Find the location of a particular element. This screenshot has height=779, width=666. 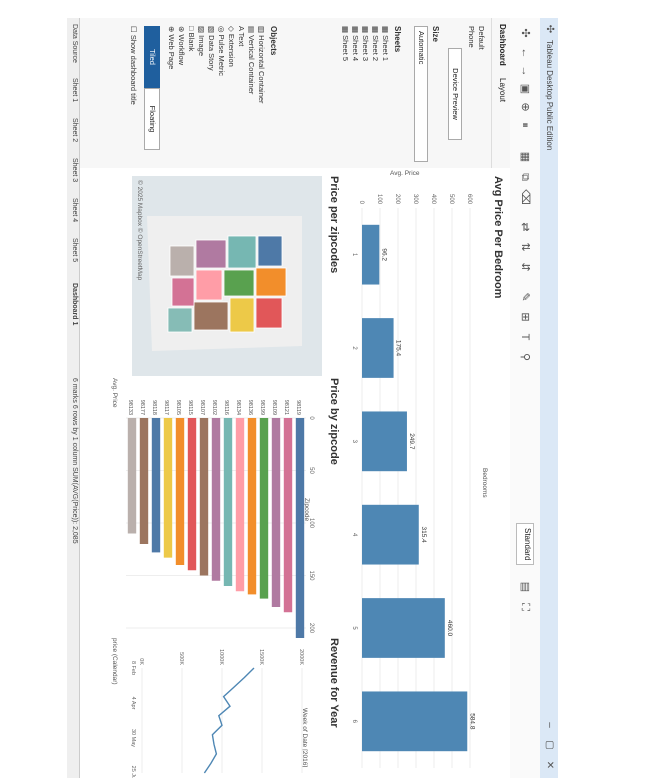

duplicate-icon: ⧉ is located at coordinates (525, 177).